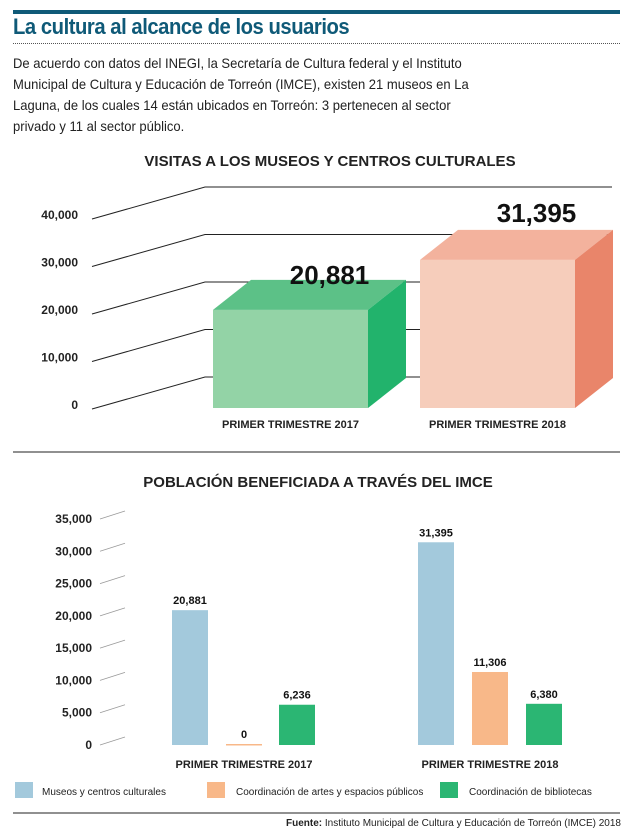 This screenshot has width=633, height=838. I want to click on chart2-ytick: 10,000, so click(73, 680).